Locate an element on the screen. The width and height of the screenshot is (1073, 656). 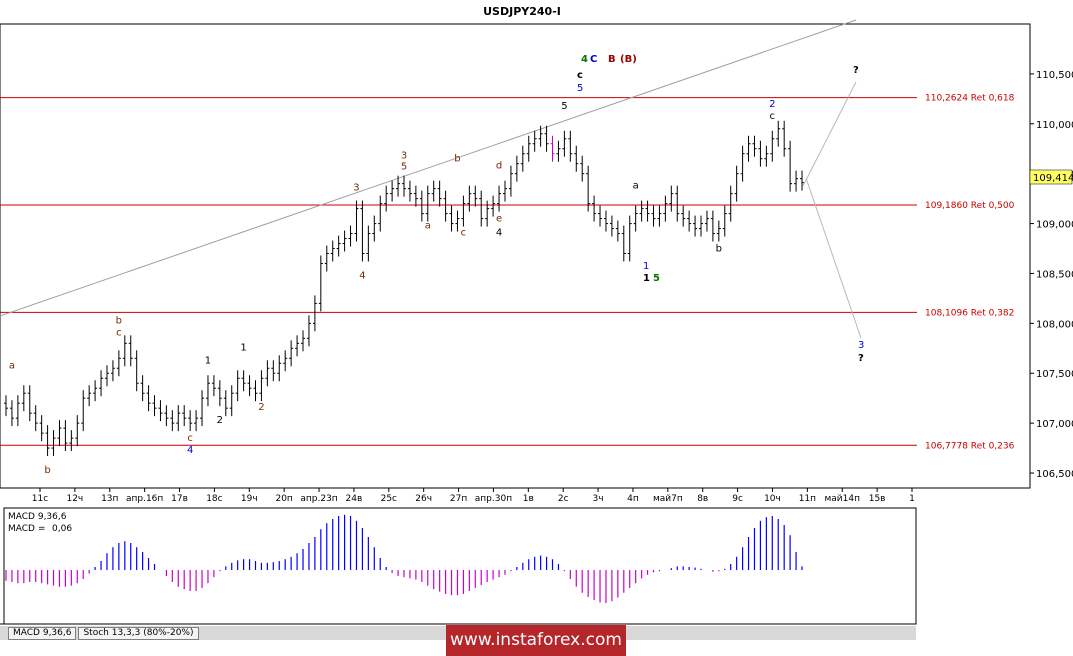
current-price-value: 109,414 is located at coordinates (1053, 178).